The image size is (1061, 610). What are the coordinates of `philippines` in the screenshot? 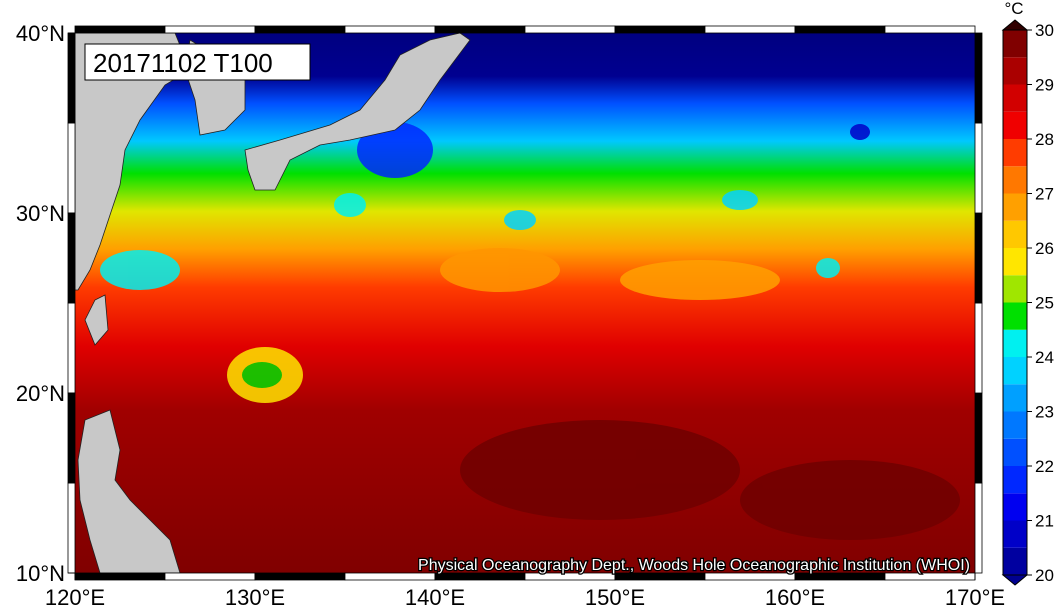 It's located at (129, 491).